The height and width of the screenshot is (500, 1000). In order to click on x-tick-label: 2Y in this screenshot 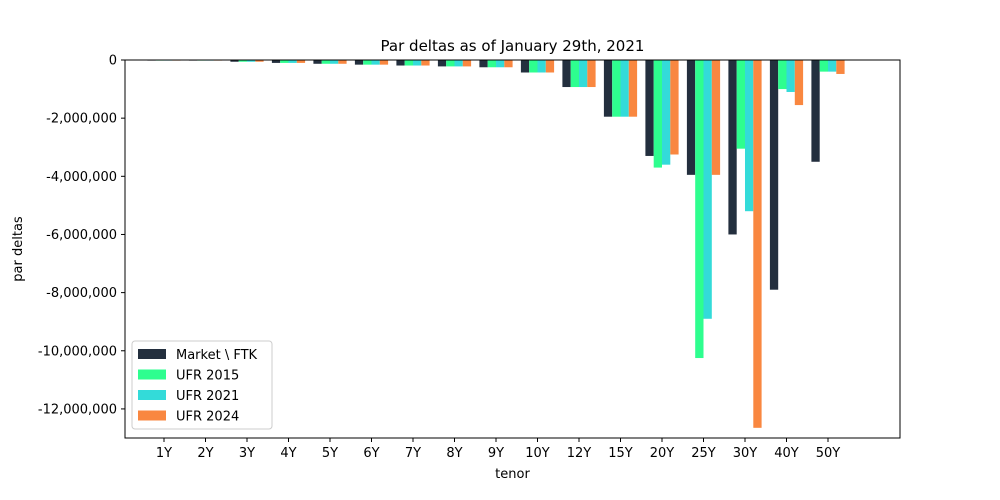, I will do `click(205, 453)`.